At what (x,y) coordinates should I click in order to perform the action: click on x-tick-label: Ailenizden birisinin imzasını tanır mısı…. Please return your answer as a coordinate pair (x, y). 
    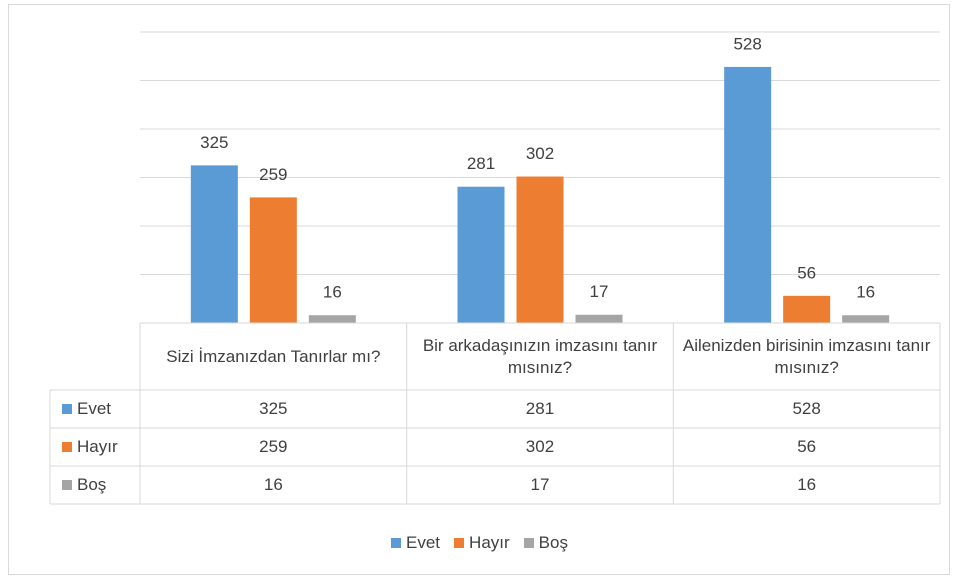
    Looking at the image, I should click on (806, 356).